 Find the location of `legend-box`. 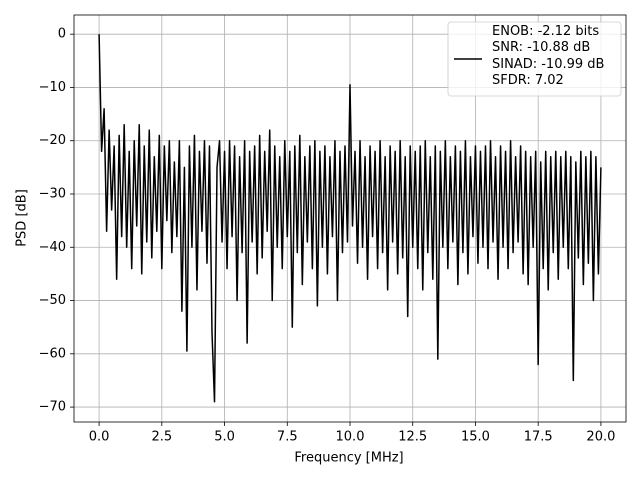

legend-box is located at coordinates (534, 59).